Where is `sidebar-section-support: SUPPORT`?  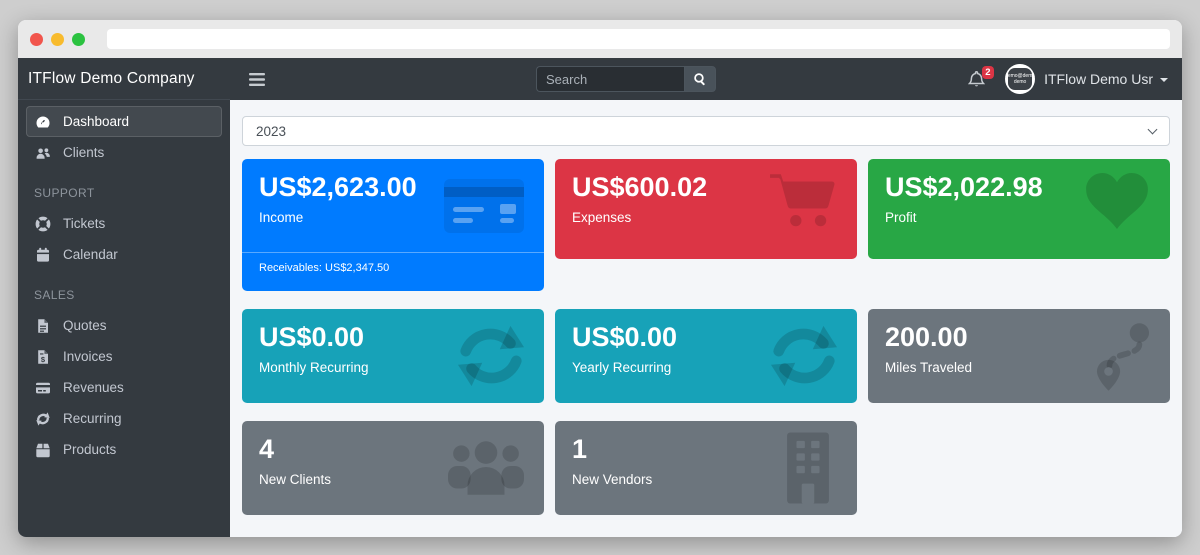
sidebar-section-support: SUPPORT is located at coordinates (64, 193).